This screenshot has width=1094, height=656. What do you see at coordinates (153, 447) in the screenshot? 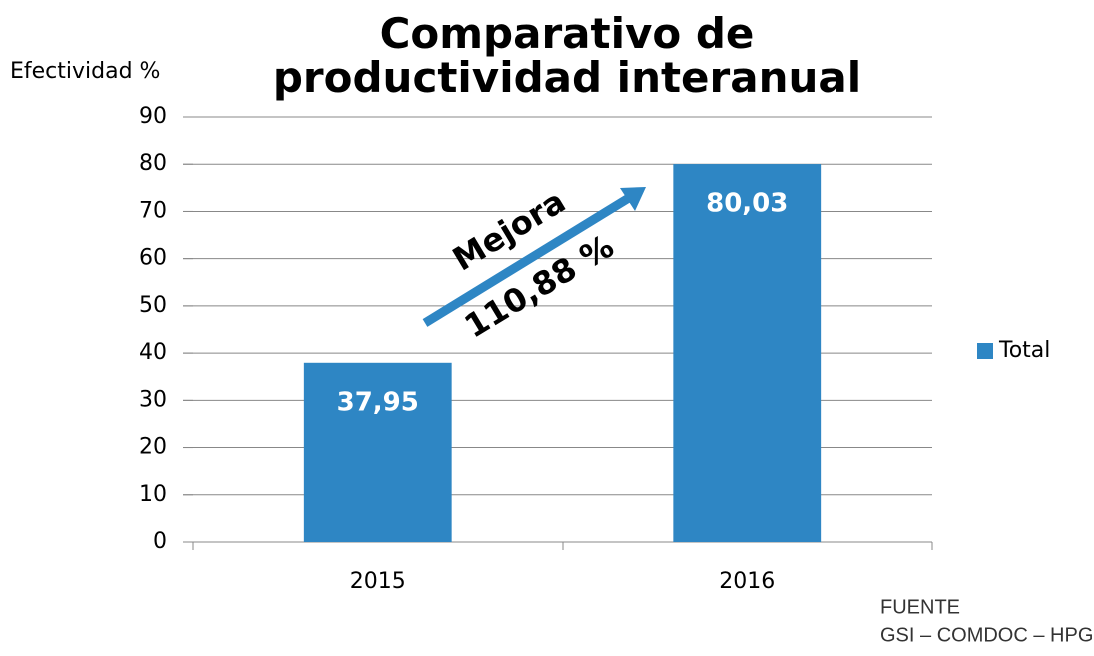
I see `y-tick-label: 20` at bounding box center [153, 447].